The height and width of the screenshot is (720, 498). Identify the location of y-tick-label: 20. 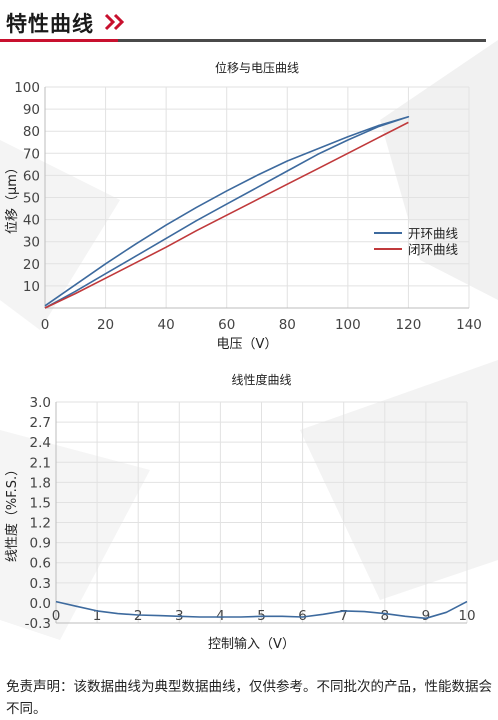
(31, 265).